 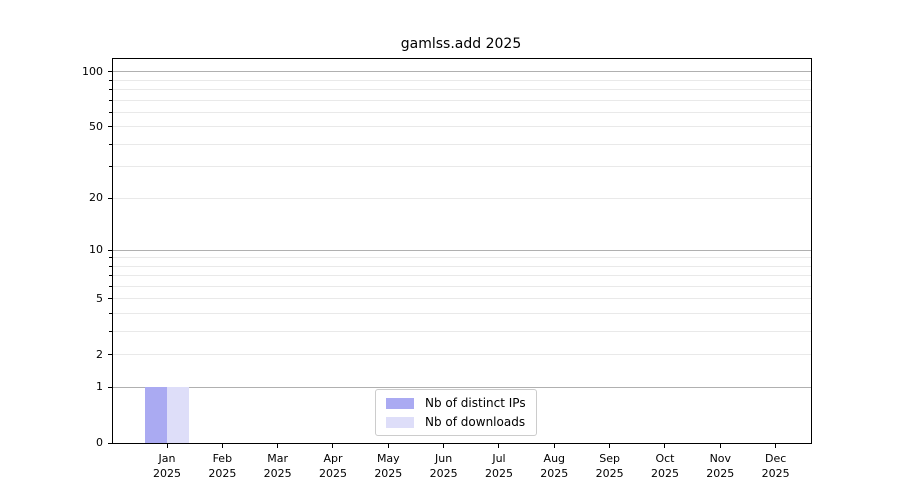 I want to click on legend-swatch-downloads, so click(x=400, y=422).